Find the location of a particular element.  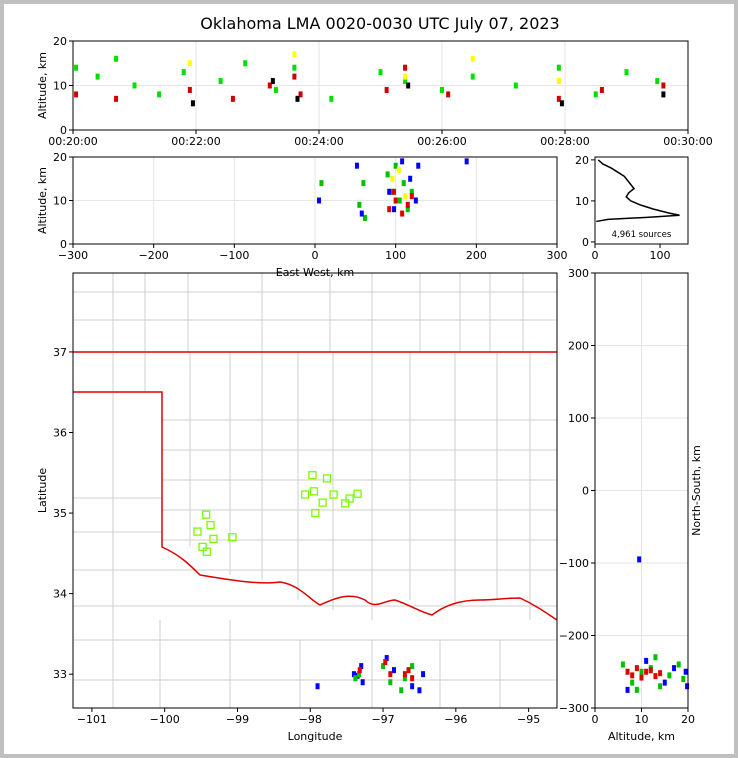

y-tick-label: −100 is located at coordinates (574, 563).